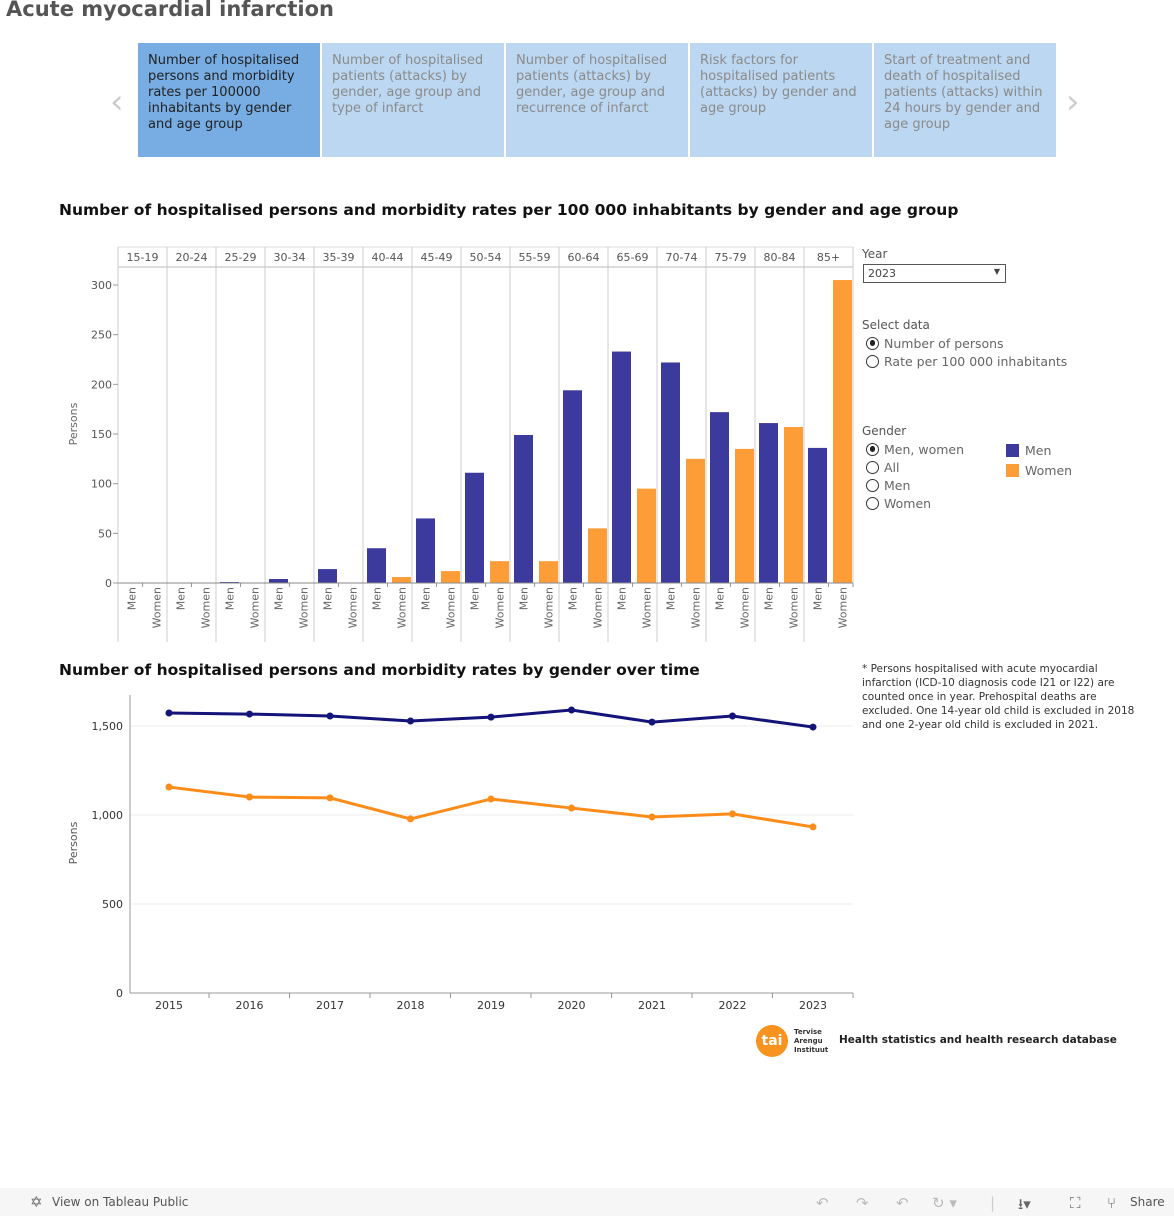 Image resolution: width=1174 pixels, height=1219 pixels. Describe the element at coordinates (486, 257) in the screenshot. I see `age-group-label: 50-54` at that location.